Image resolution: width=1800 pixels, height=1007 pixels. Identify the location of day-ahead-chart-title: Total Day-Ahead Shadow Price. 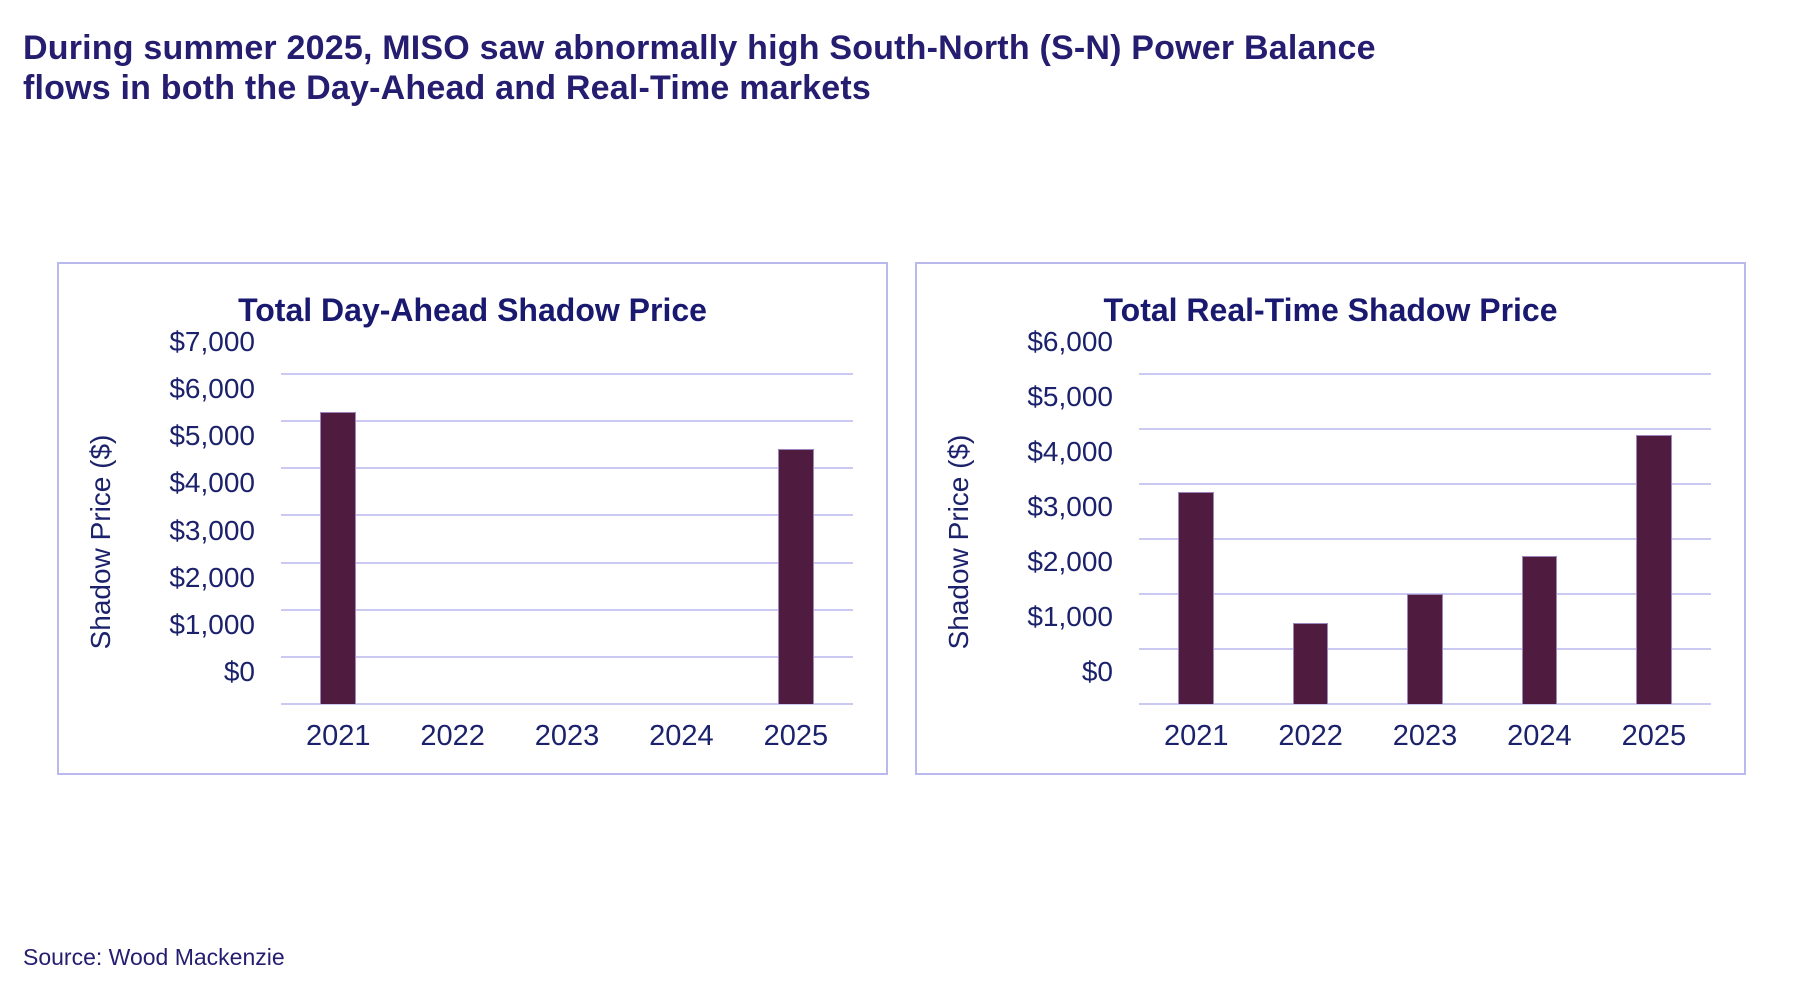
(472, 310).